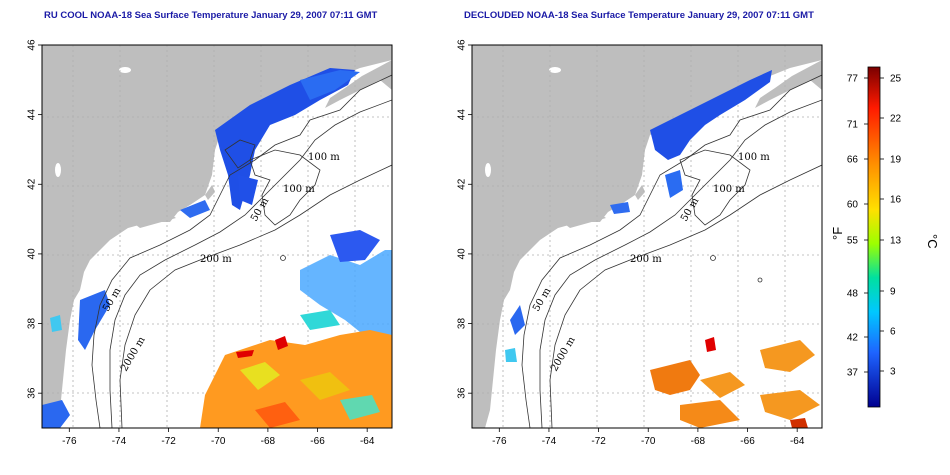 Image resolution: width=950 pixels, height=475 pixels. I want to click on colorbar-ticks: 77 71 66 60 55 48 42 37 25 22 19 16 13 9 6 3, so click(874, 226).